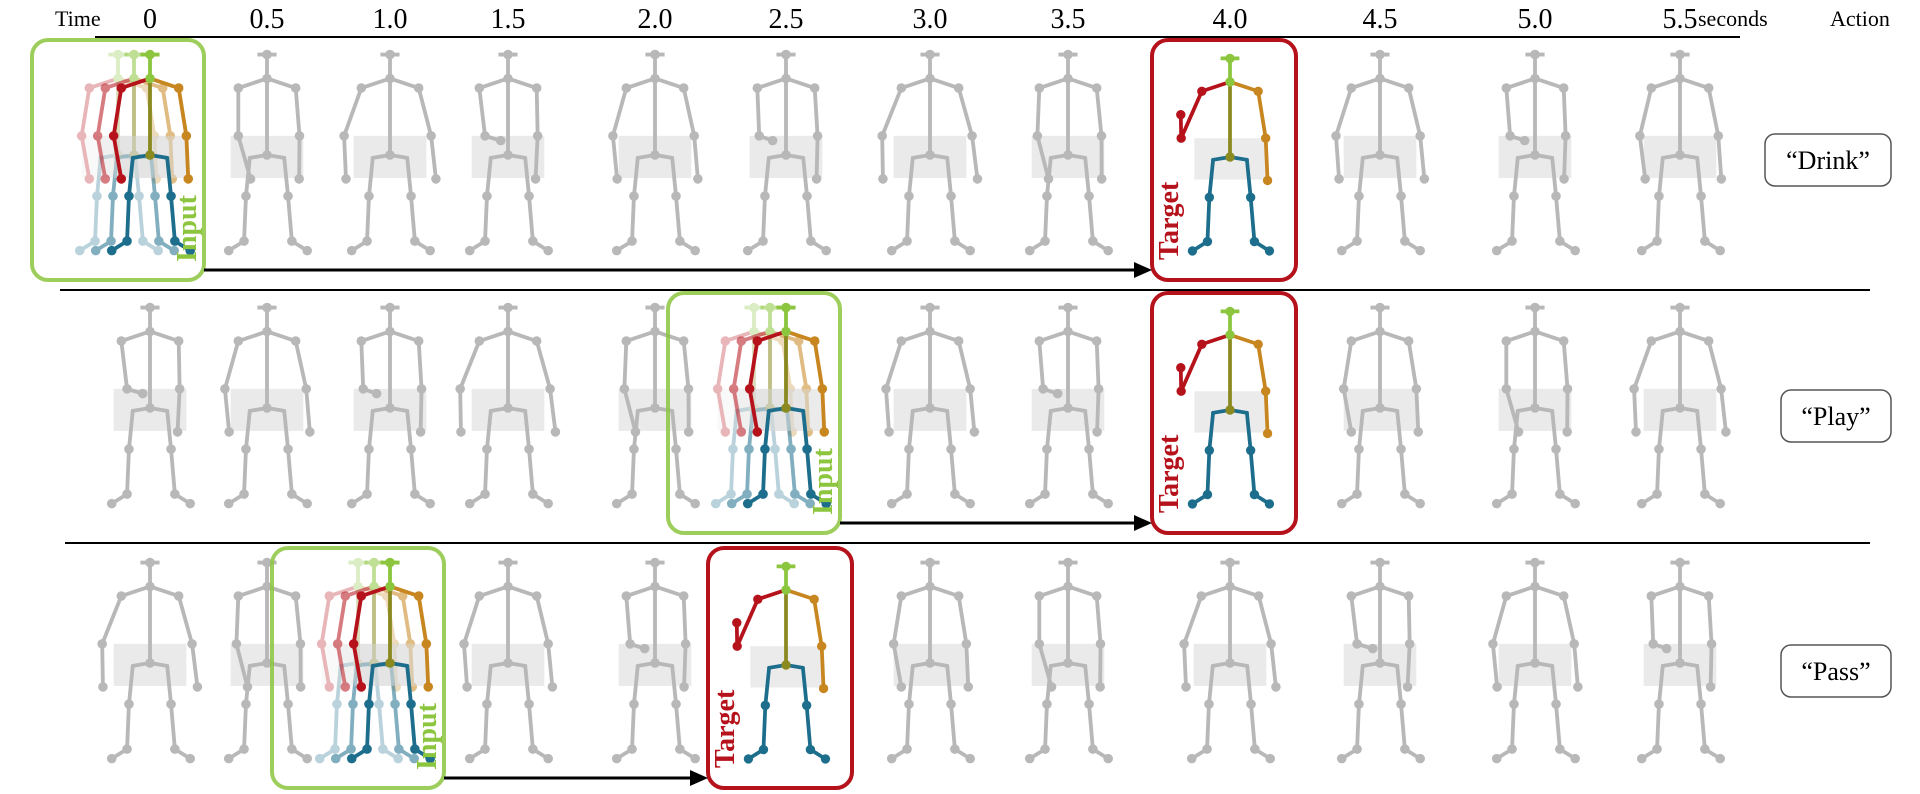 This screenshot has width=1920, height=794. I want to click on tick-label: 2.5, so click(786, 19).